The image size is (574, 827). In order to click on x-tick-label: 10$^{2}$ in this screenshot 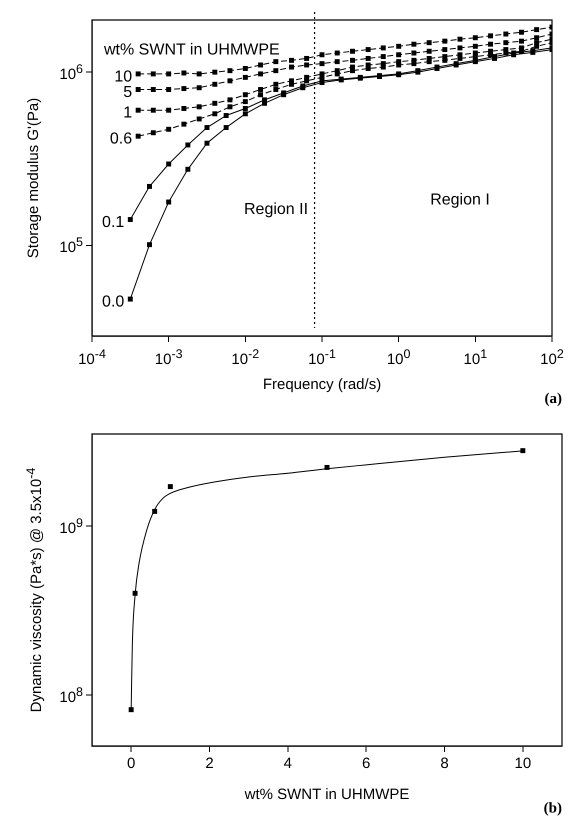, I will do `click(552, 357)`.